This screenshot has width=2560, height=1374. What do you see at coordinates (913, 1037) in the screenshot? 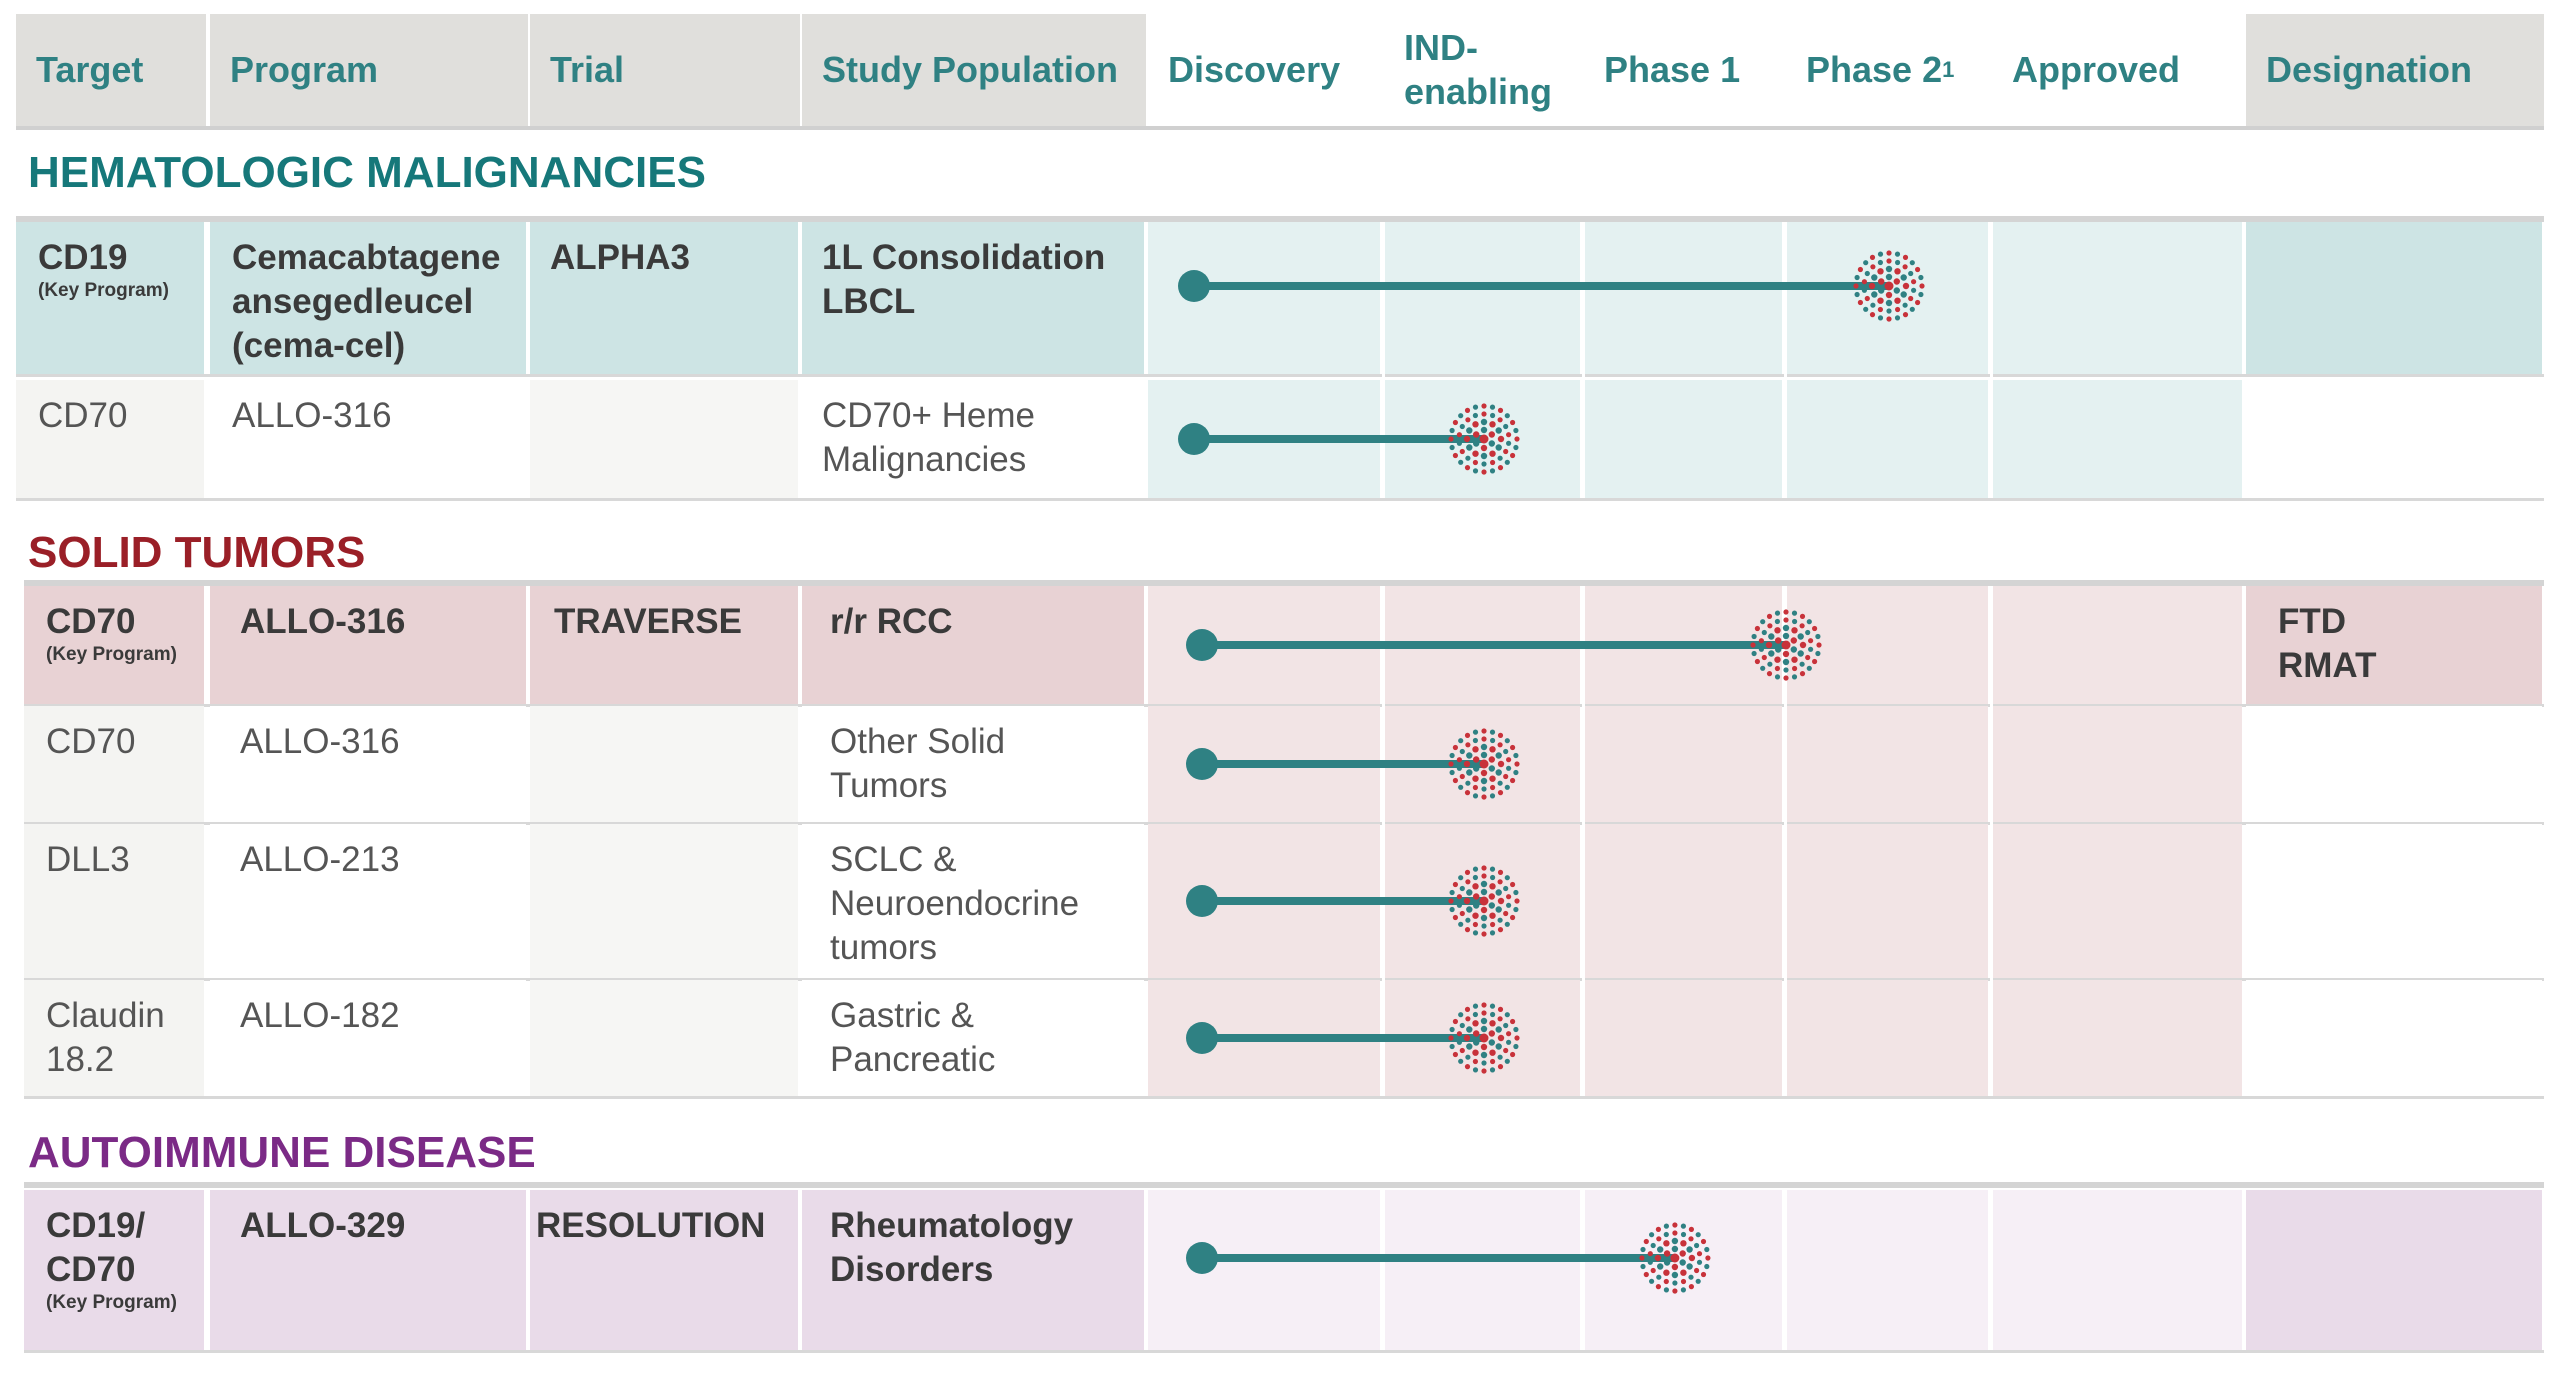
I see `population-cell: Gastric & Pancreatic` at bounding box center [913, 1037].